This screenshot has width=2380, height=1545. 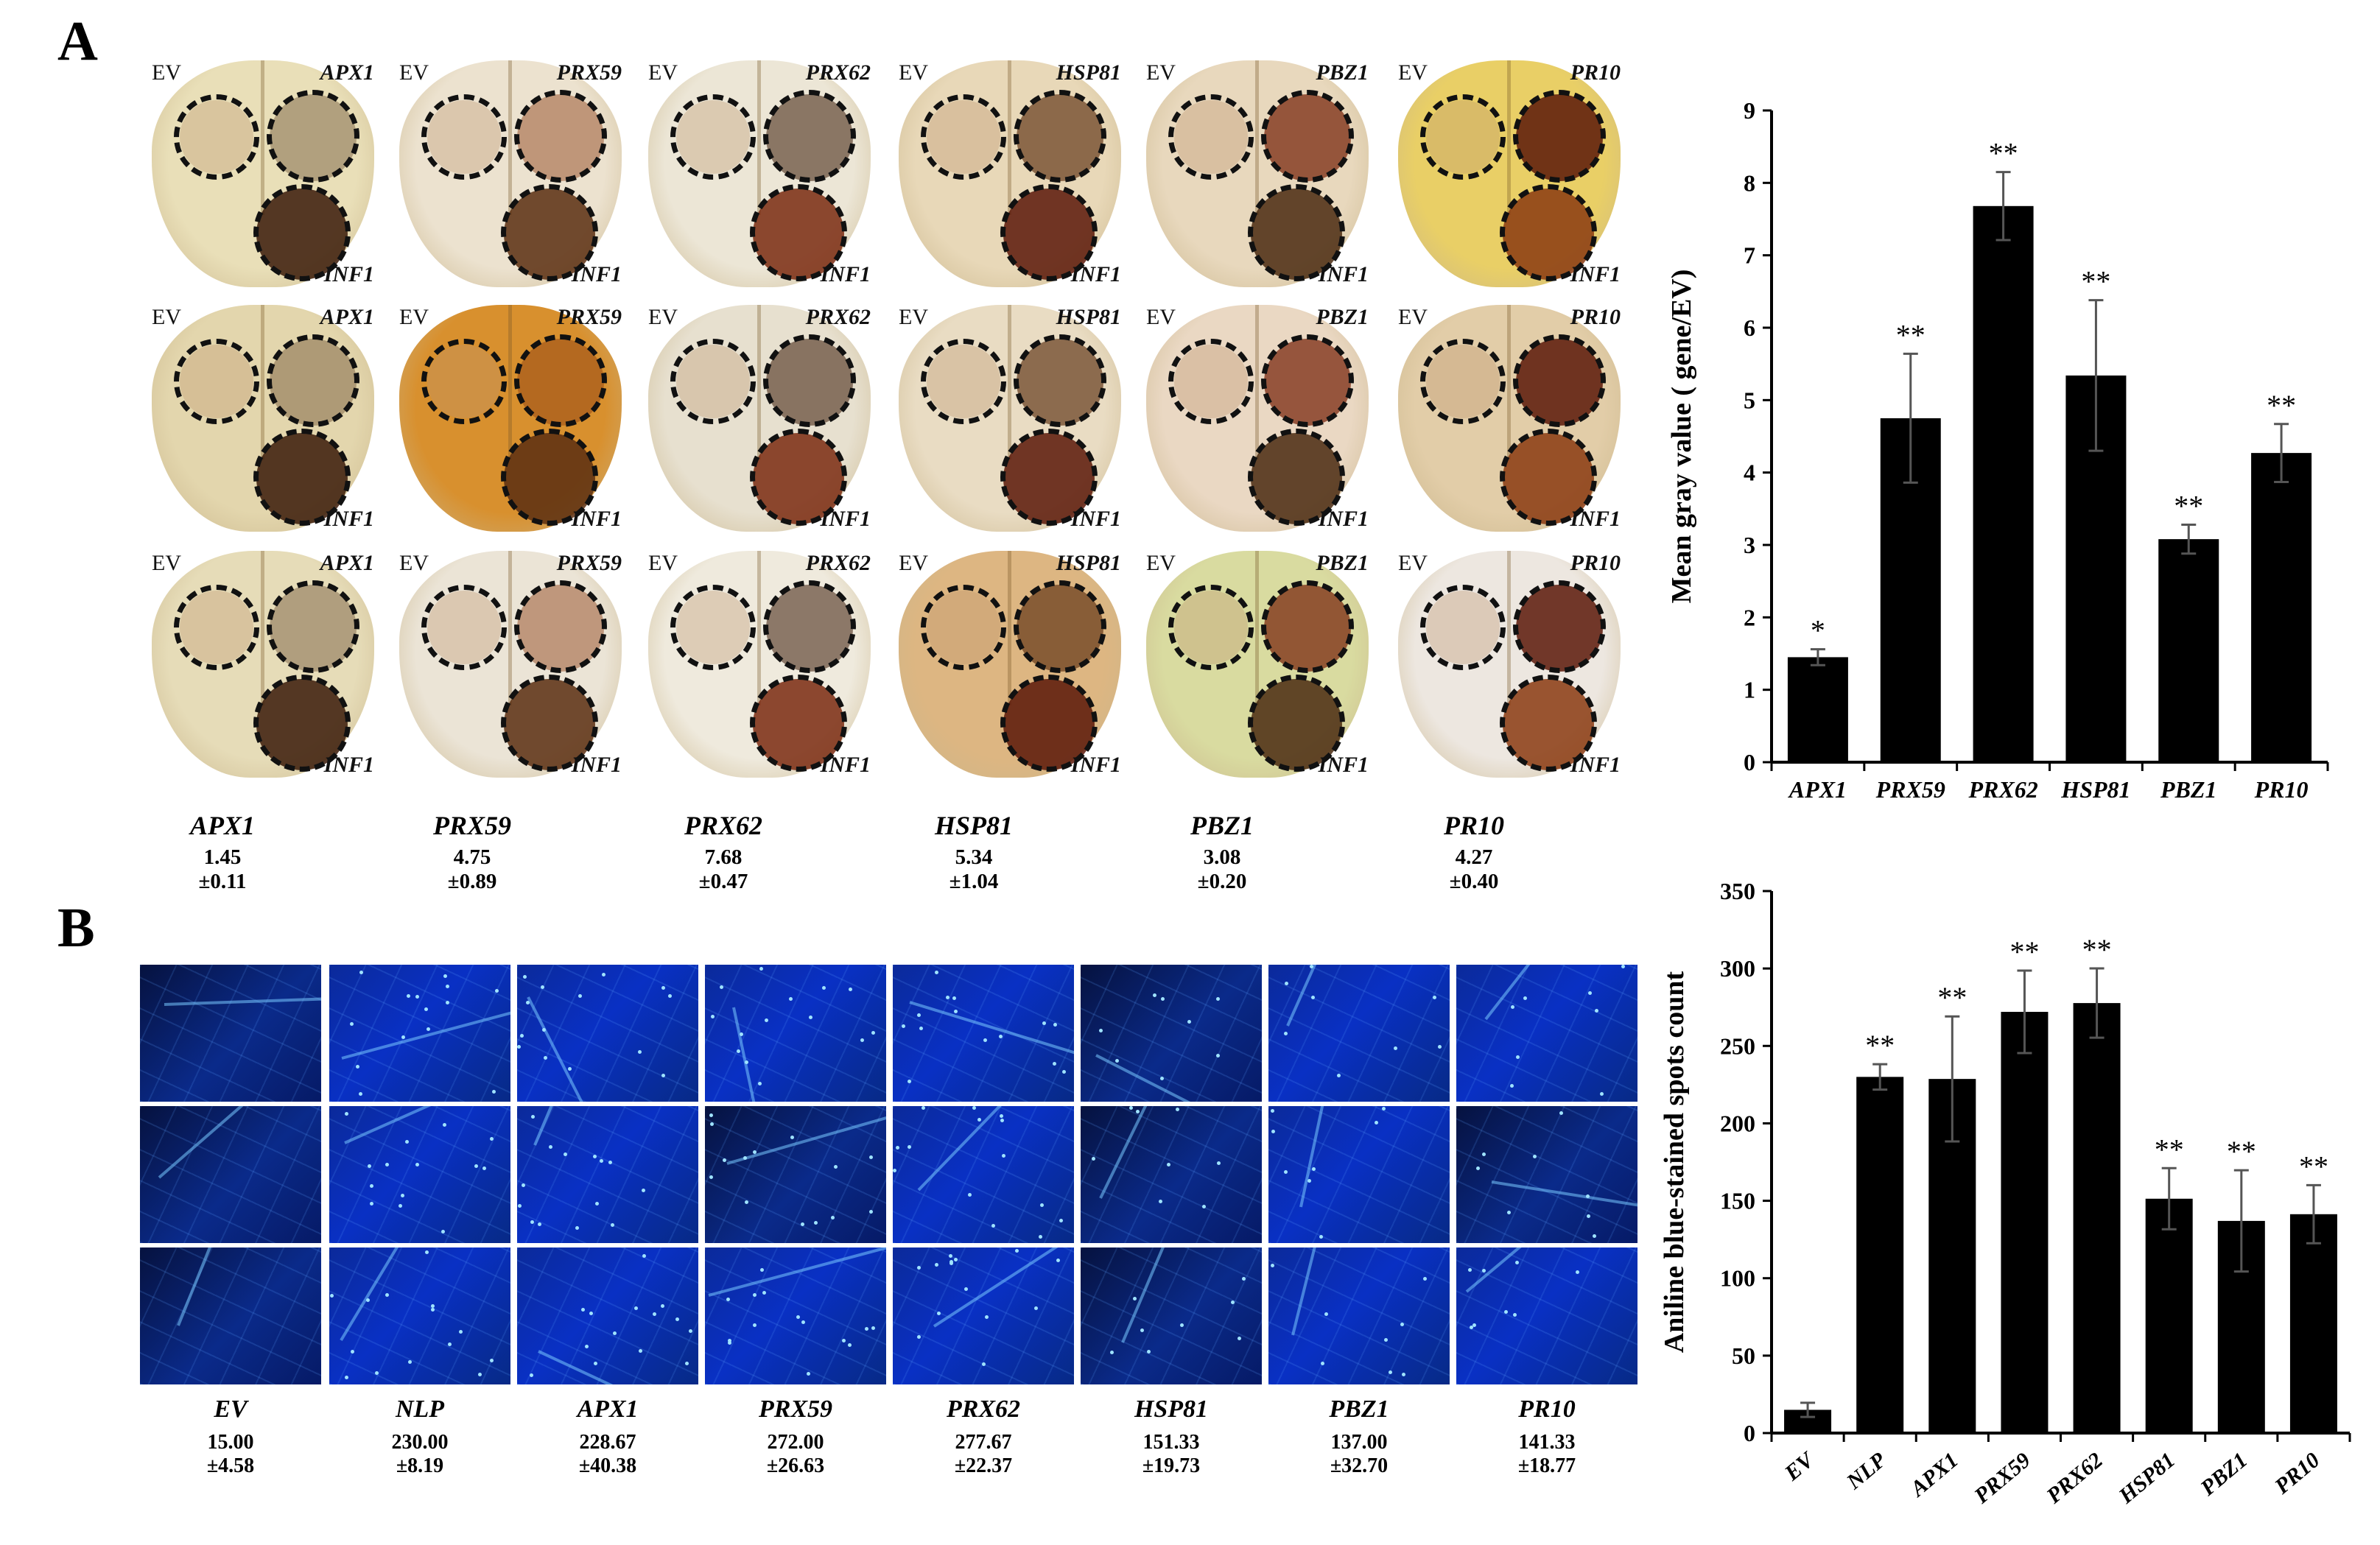 I want to click on leaf-image: EV HSP81 INF1, so click(x=1009, y=418).